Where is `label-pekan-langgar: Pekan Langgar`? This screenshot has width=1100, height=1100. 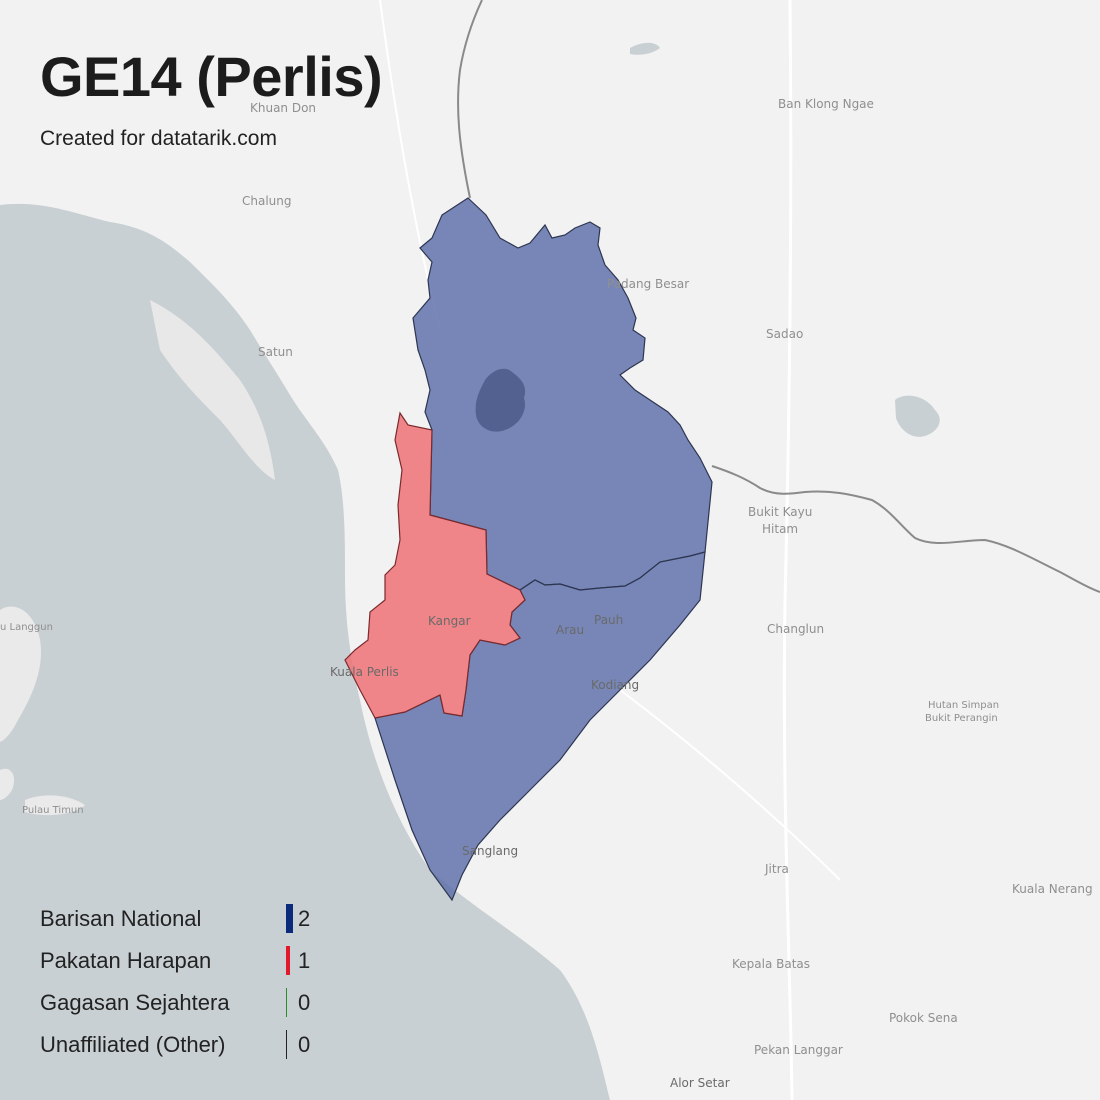 label-pekan-langgar: Pekan Langgar is located at coordinates (798, 1050).